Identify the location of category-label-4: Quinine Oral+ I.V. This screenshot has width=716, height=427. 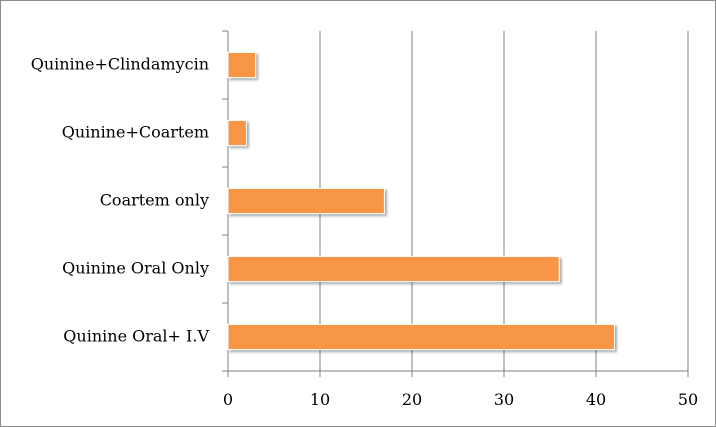
(136, 336).